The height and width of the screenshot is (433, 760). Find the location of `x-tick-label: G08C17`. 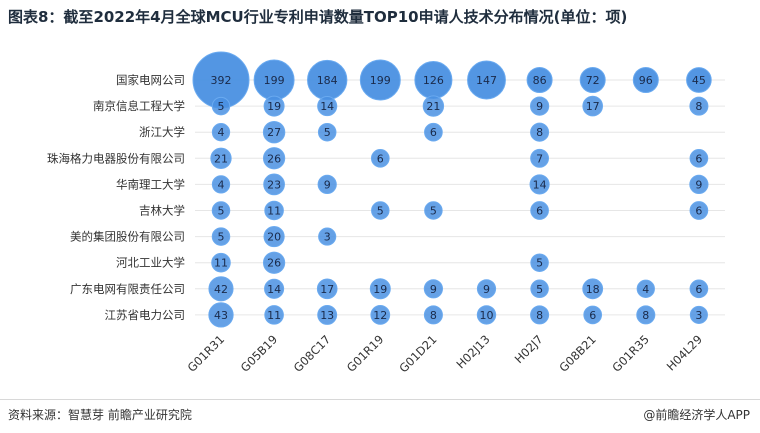

x-tick-label: G08C17 is located at coordinates (312, 353).